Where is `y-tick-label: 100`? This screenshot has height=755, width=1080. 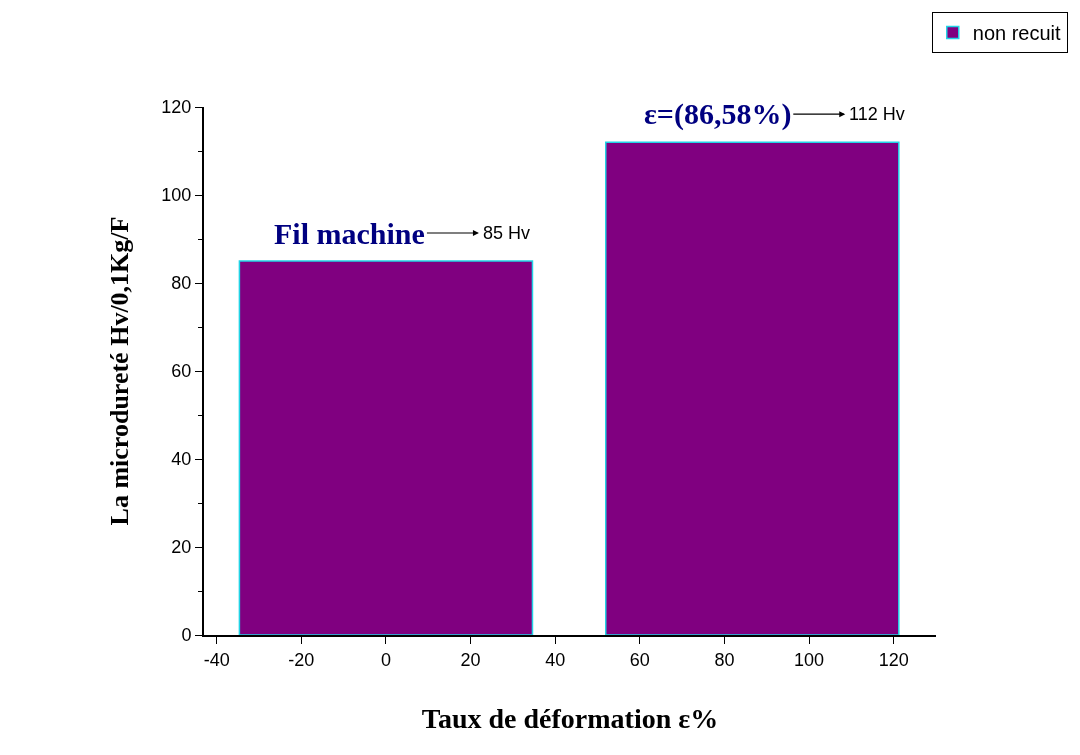 y-tick-label: 100 is located at coordinates (176, 195).